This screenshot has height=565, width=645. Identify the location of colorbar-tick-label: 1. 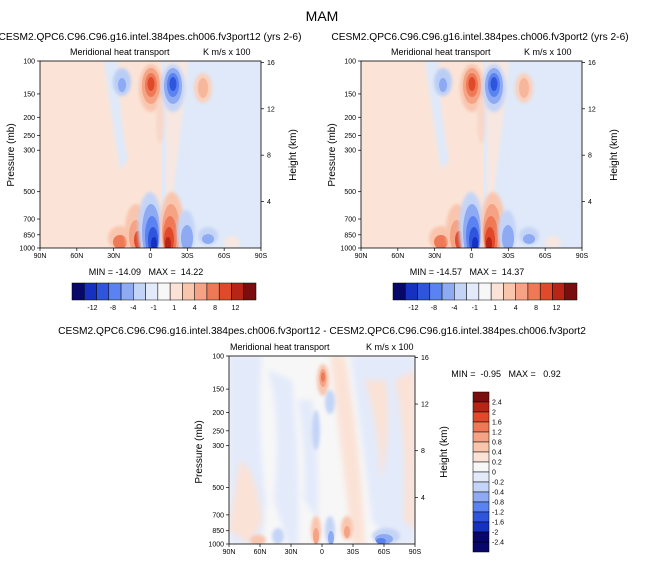
(495, 308).